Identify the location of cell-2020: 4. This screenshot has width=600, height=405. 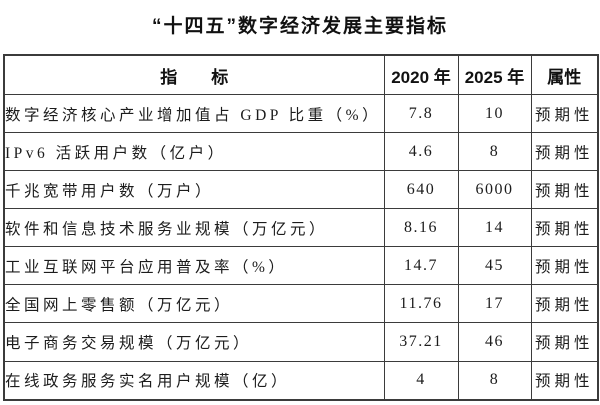
(421, 380).